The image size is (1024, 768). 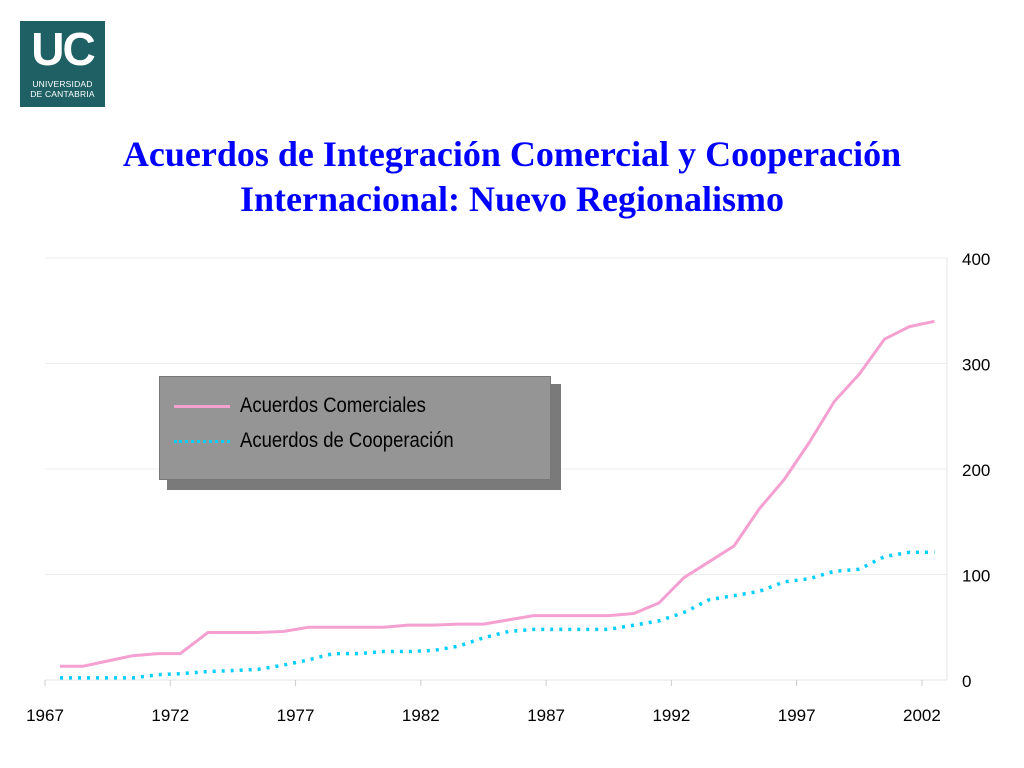 What do you see at coordinates (296, 715) in the screenshot?
I see `x-tick-label-1977: 1977` at bounding box center [296, 715].